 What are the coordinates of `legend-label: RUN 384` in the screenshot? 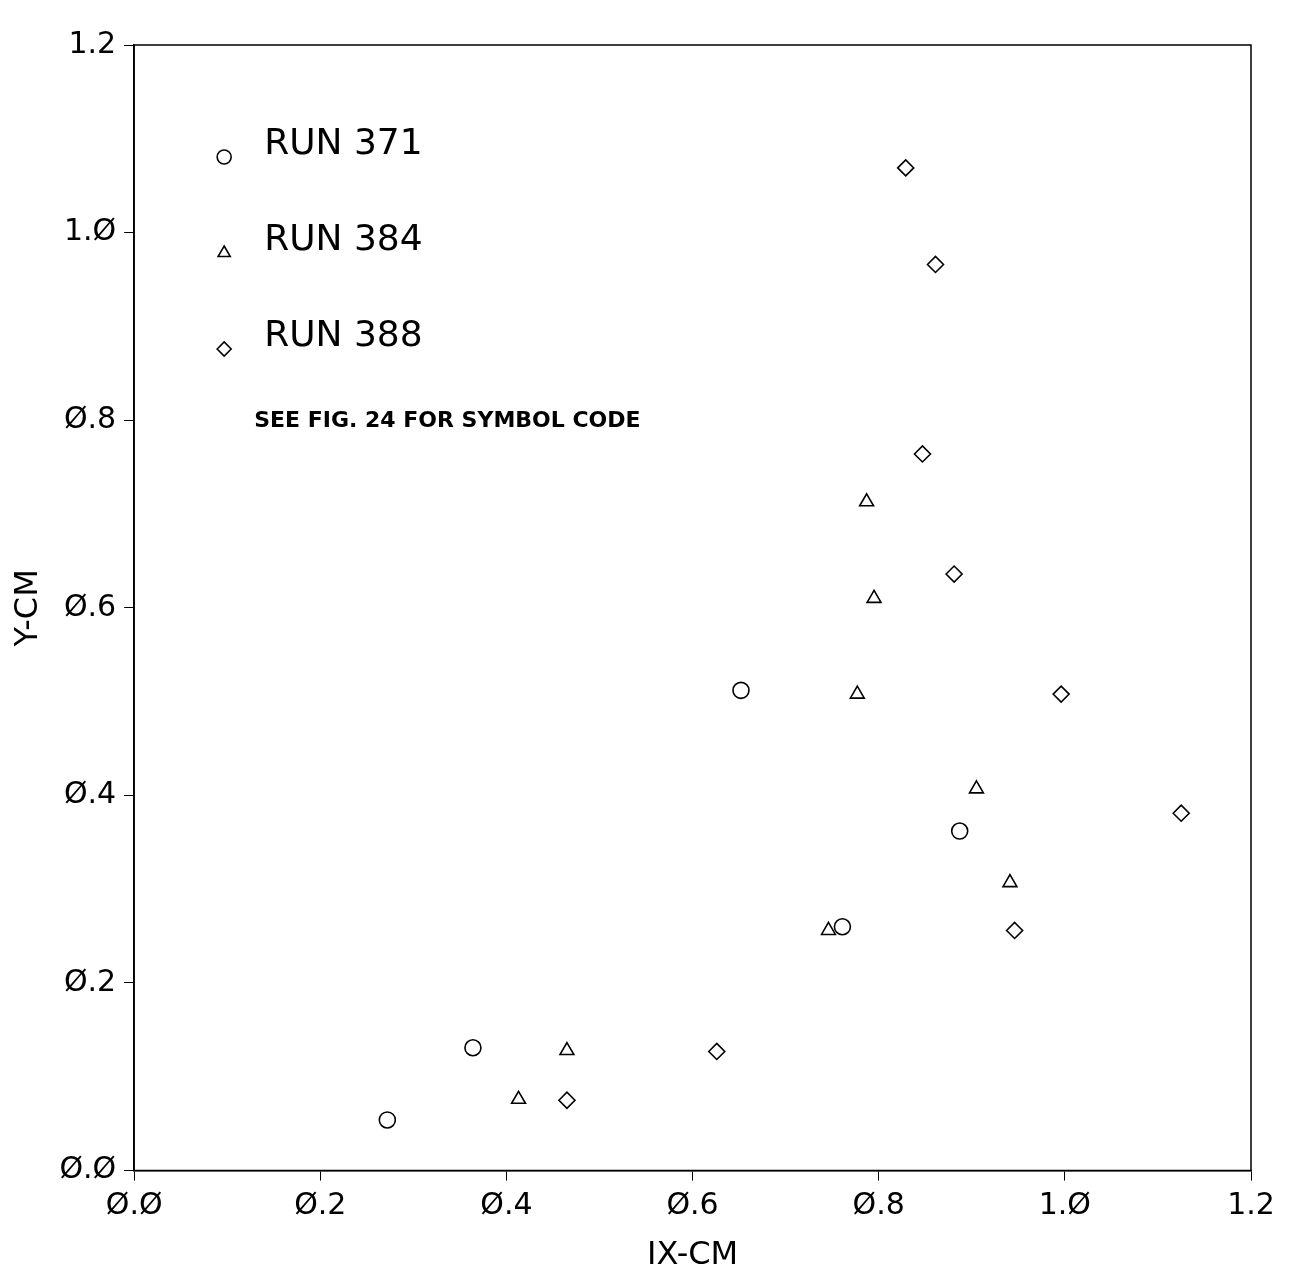 It's located at (343, 238).